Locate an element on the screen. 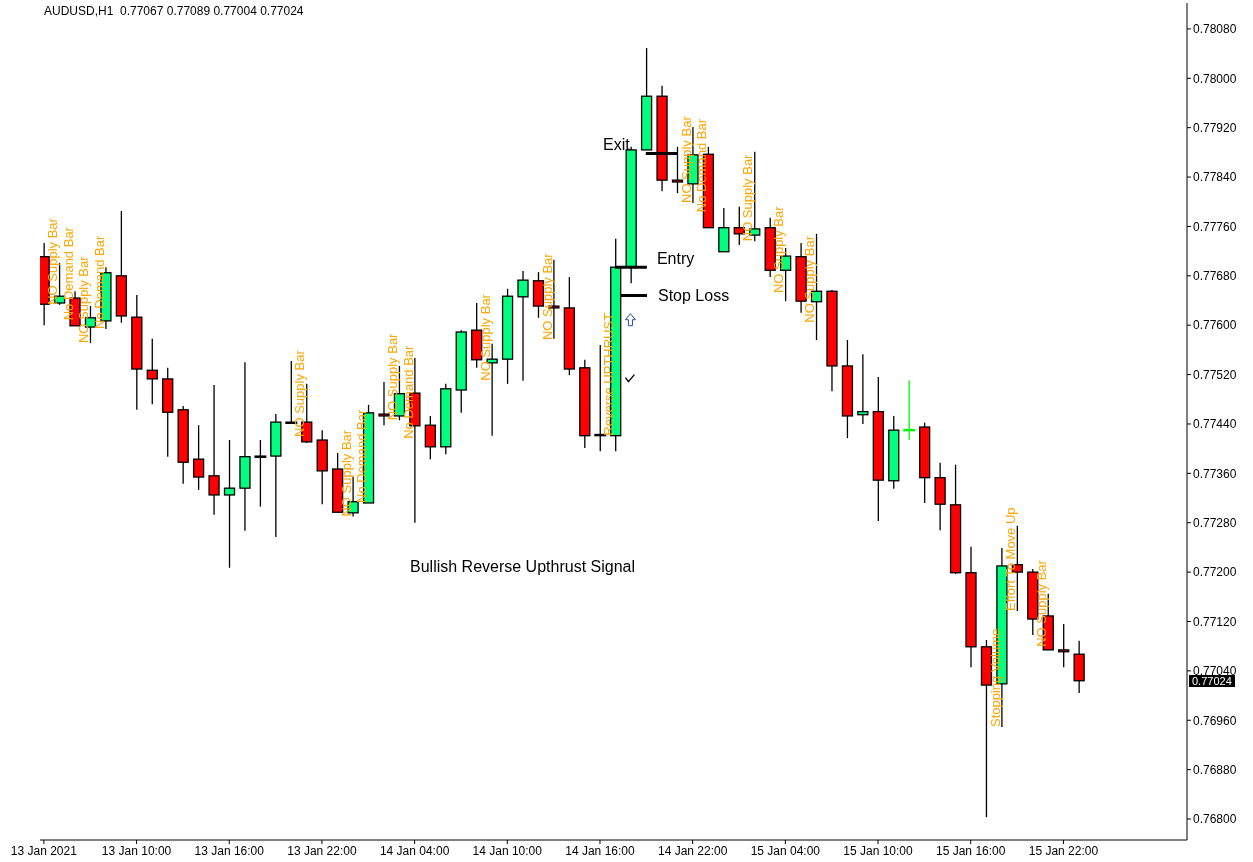 The image size is (1253, 862). y-tick-label: 0.76800 is located at coordinates (1215, 819).